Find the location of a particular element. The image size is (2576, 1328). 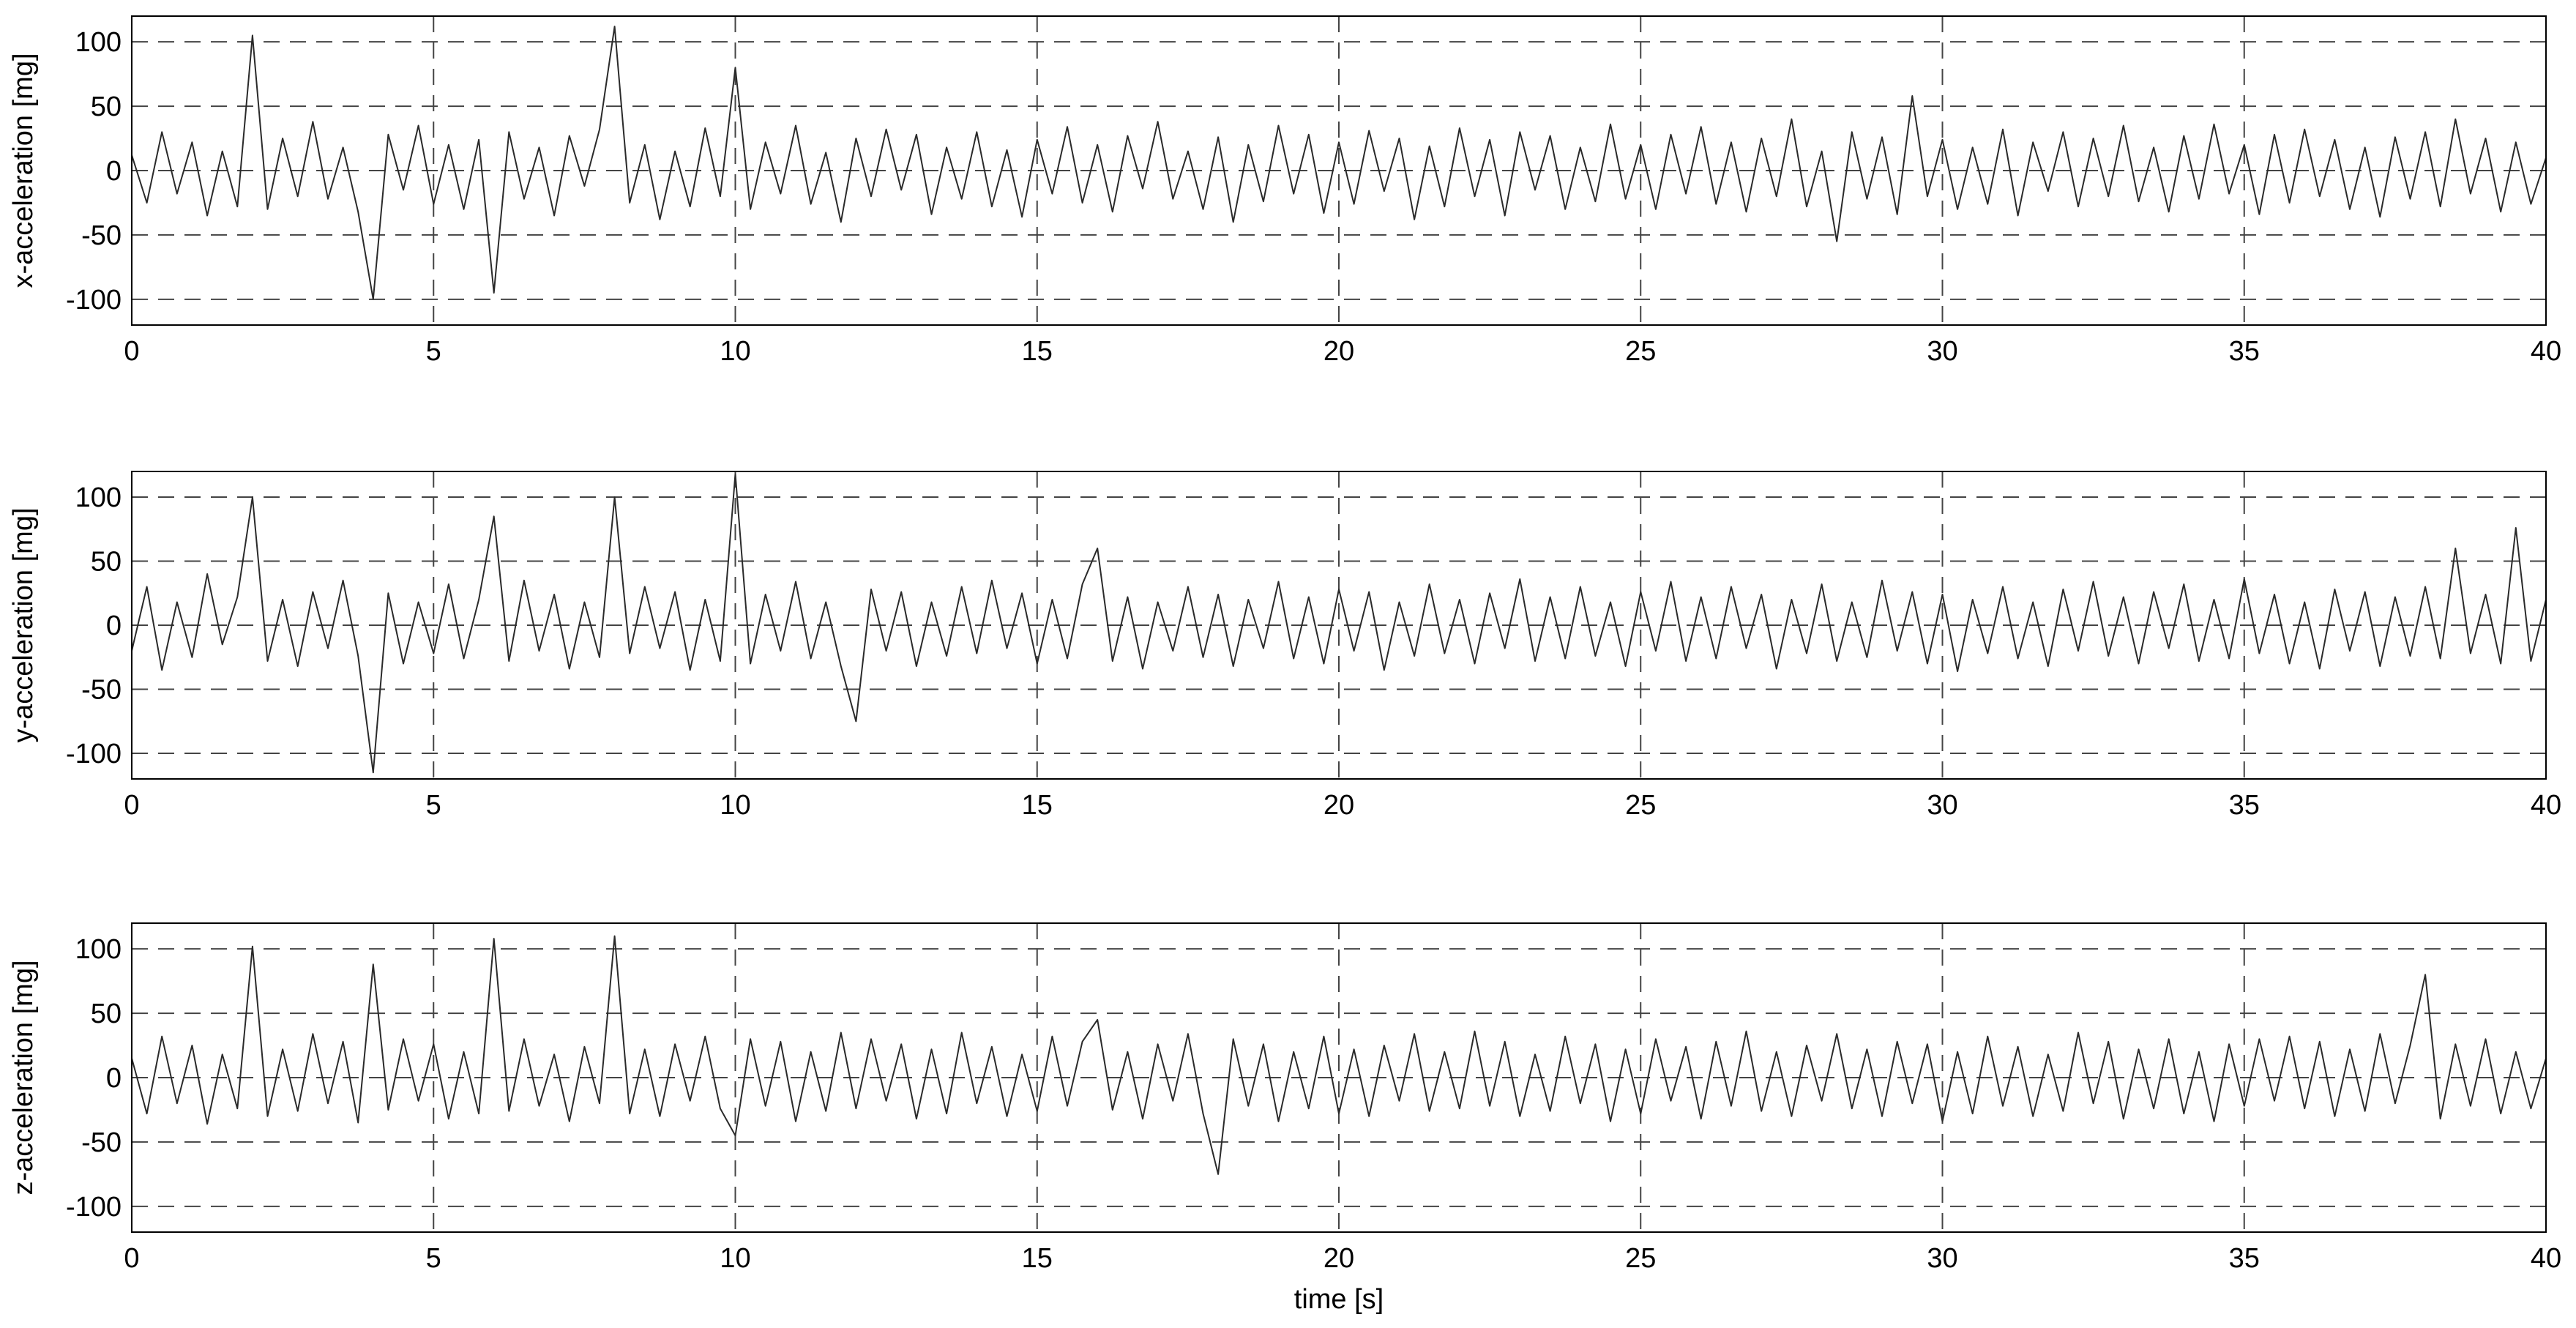

y-axis-label: x-acceleration [mg] is located at coordinates (23, 170).